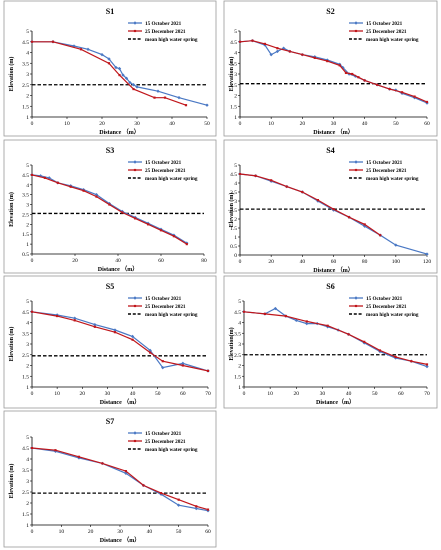  What do you see at coordinates (235, 256) in the screenshot?
I see `y-tick-label: 0` at bounding box center [235, 256].